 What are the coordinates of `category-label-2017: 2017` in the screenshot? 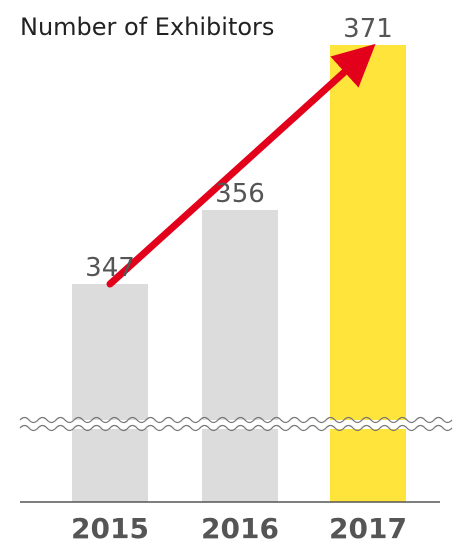 It's located at (368, 528).